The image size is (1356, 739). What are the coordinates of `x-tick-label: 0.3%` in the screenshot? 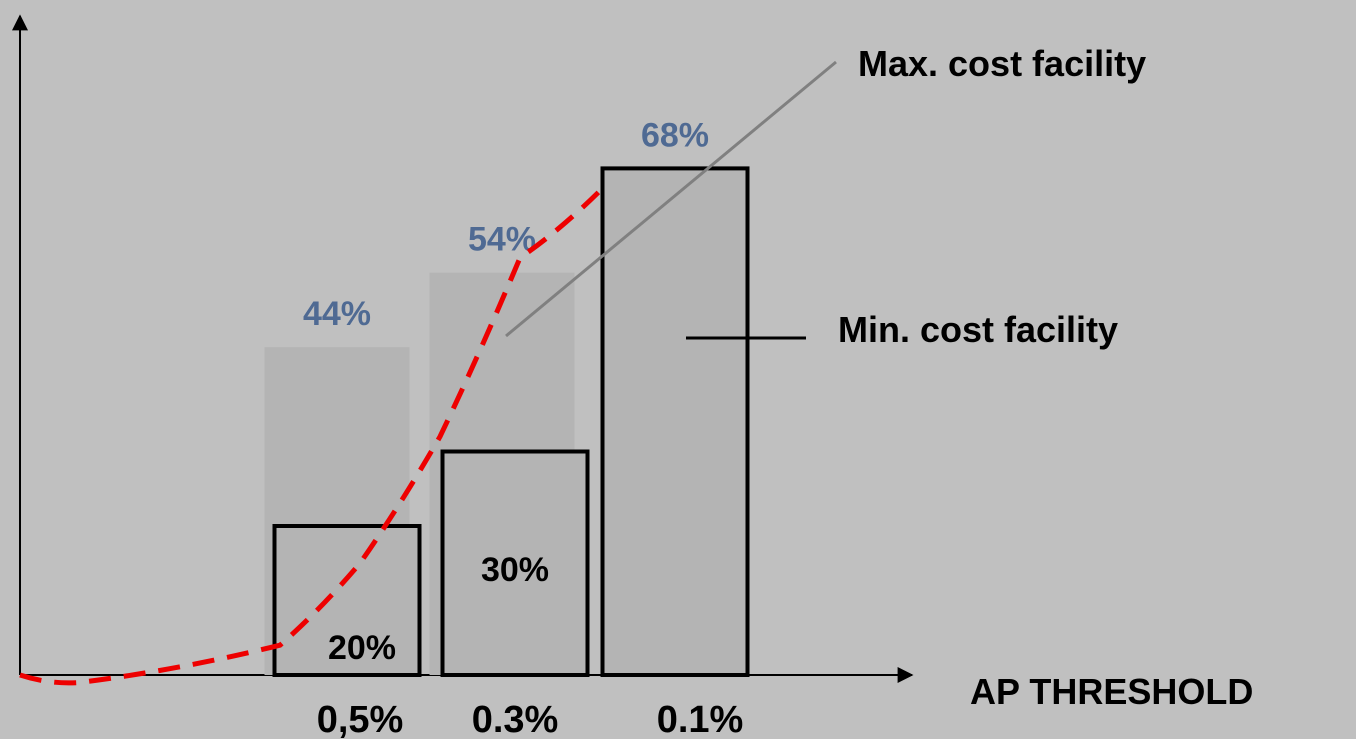 It's located at (515, 719).